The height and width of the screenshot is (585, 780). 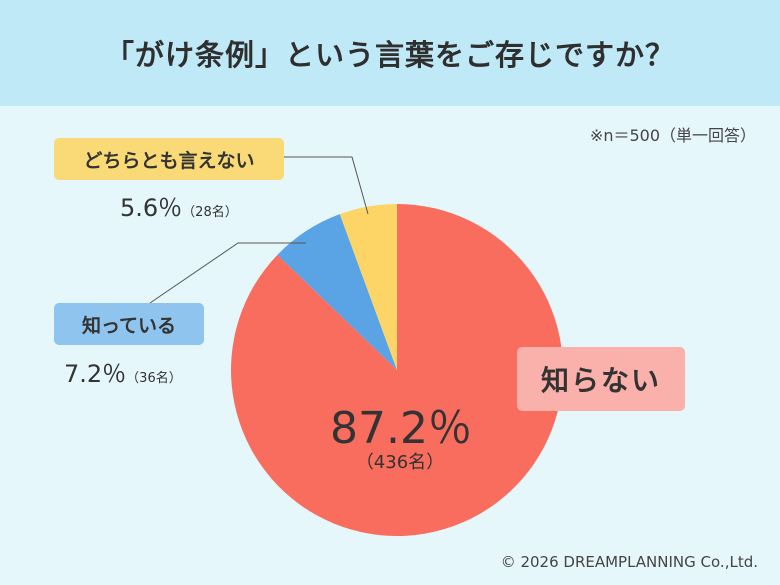 What do you see at coordinates (129, 324) in the screenshot?
I see `label-shitteiru: 知っている` at bounding box center [129, 324].